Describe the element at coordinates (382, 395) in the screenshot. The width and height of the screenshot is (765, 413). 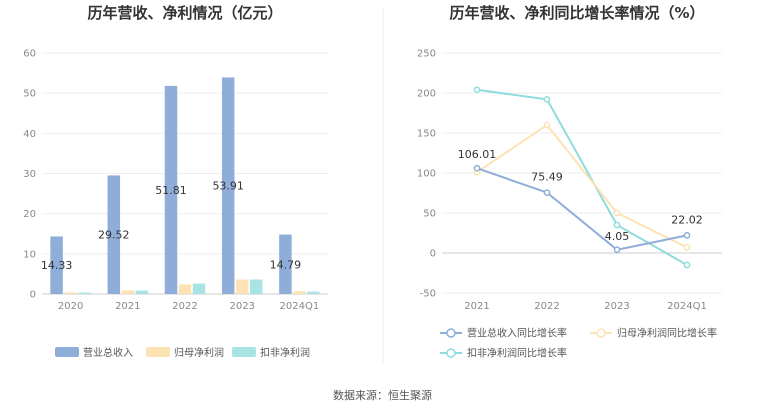
I see `data-source: 数据来源：恒生聚源` at that location.